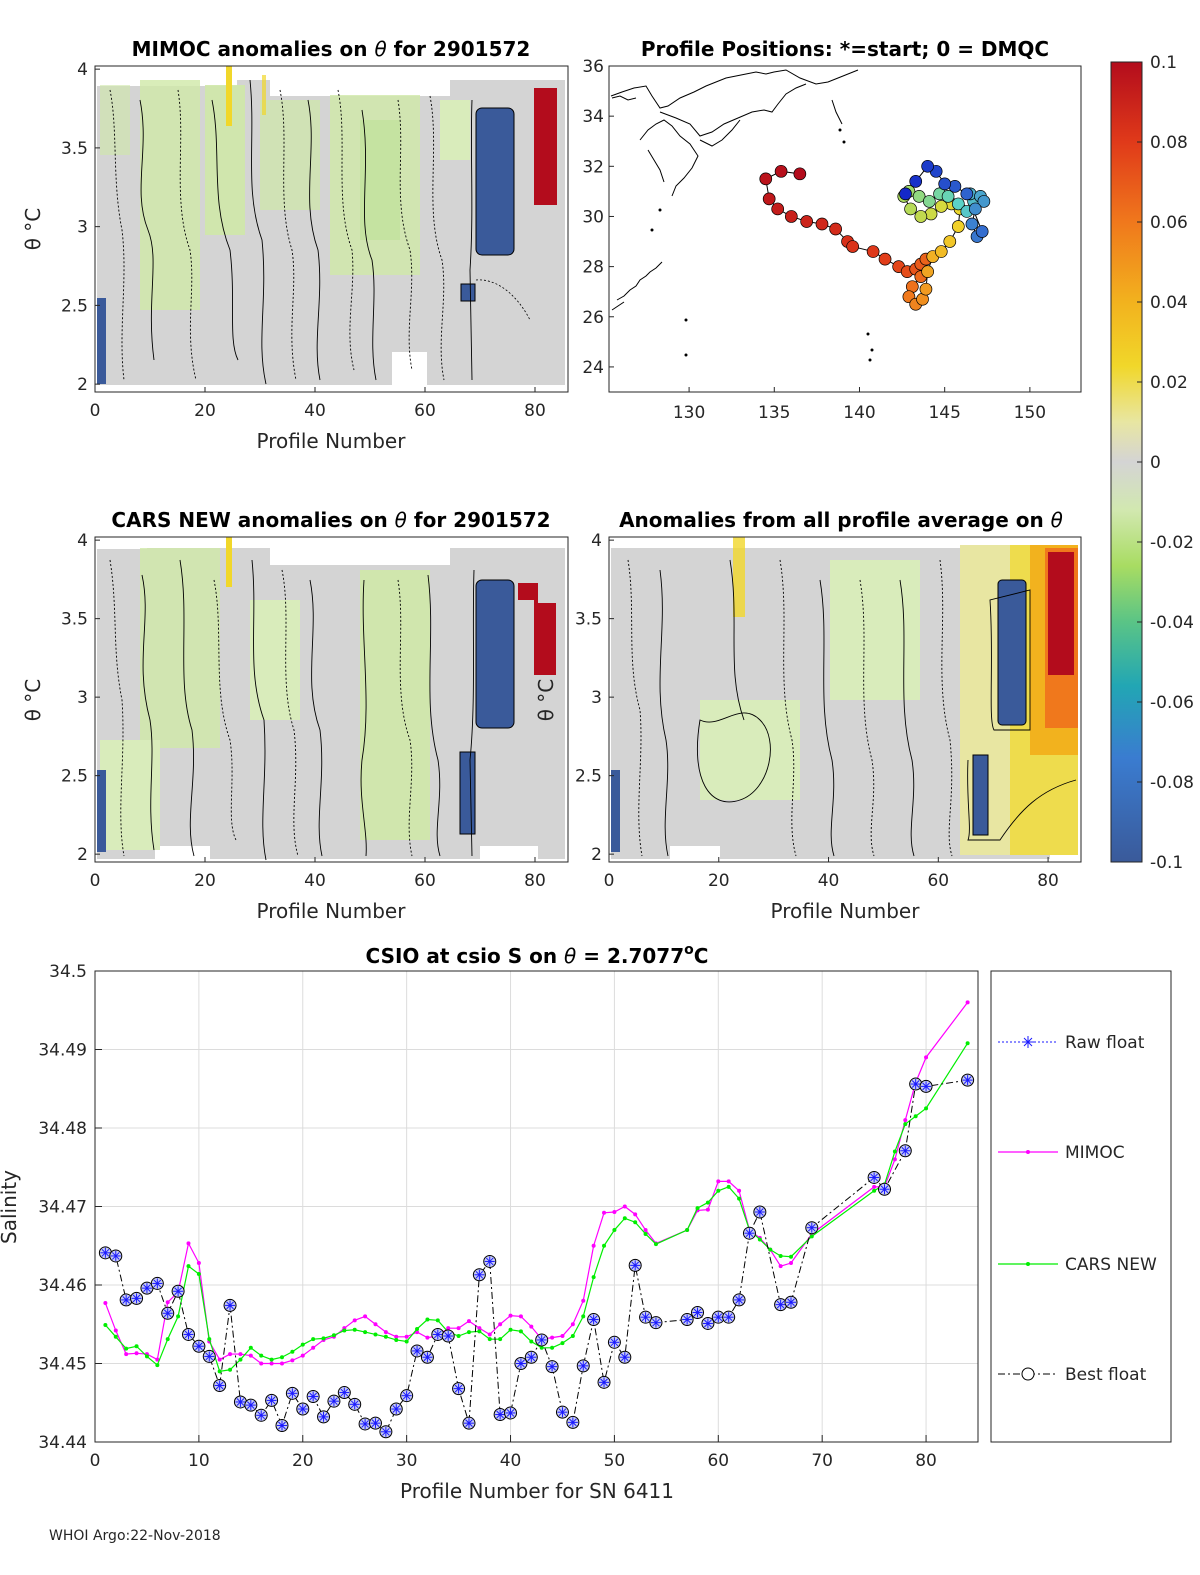 The width and height of the screenshot is (1200, 1575). What do you see at coordinates (95, 411) in the screenshot?
I see `mimoc-xtick-label: 0` at bounding box center [95, 411].